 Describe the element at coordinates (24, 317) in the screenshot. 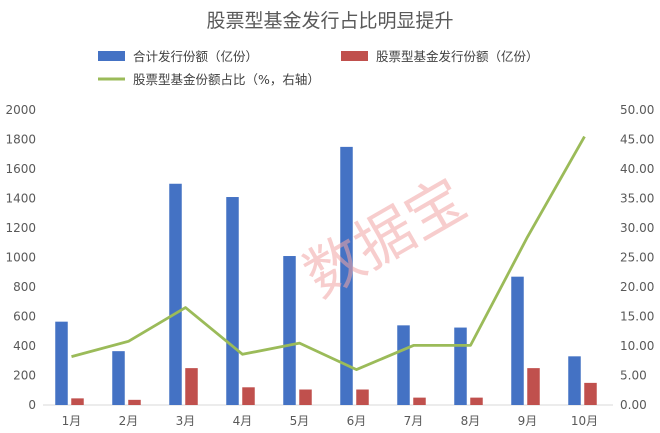

I see `left-tick-label: 600` at that location.